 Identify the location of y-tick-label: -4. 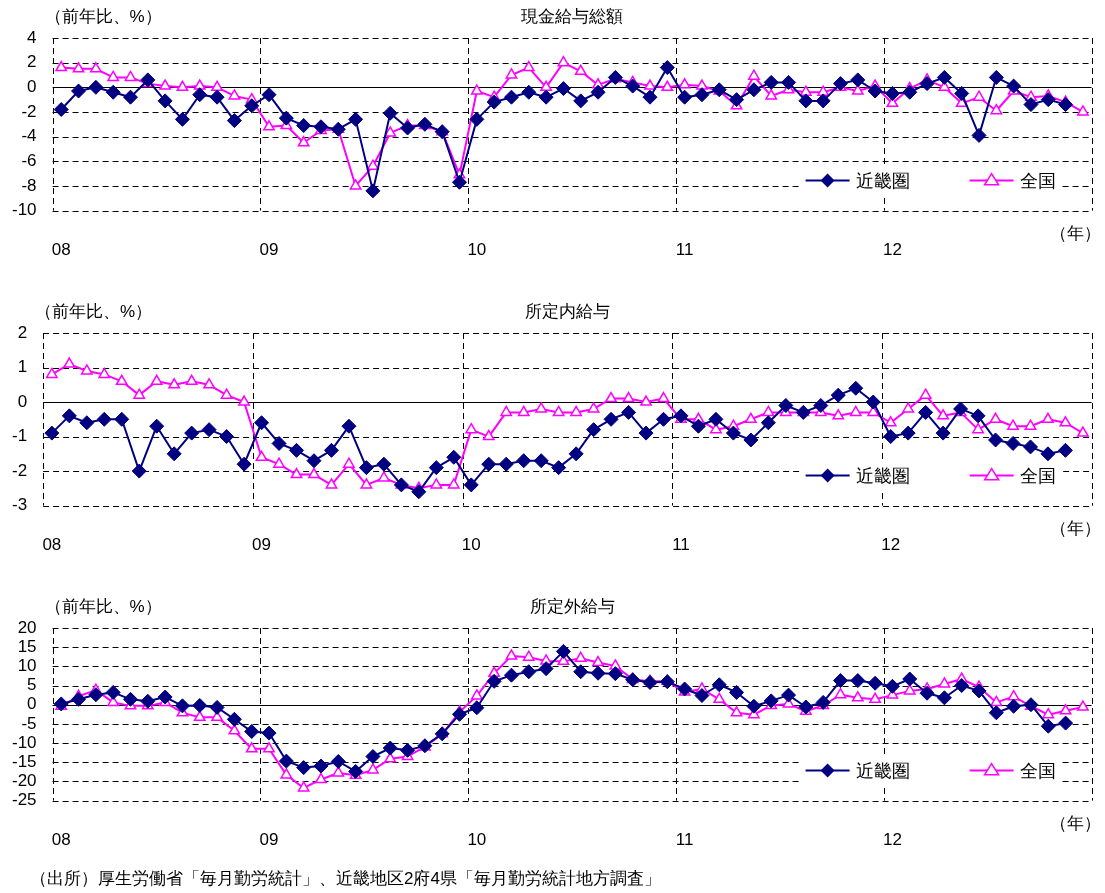
(29, 136).